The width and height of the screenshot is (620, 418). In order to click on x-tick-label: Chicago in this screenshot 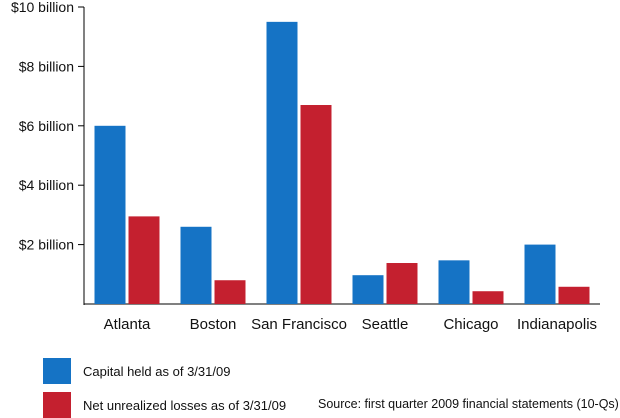, I will do `click(470, 324)`.